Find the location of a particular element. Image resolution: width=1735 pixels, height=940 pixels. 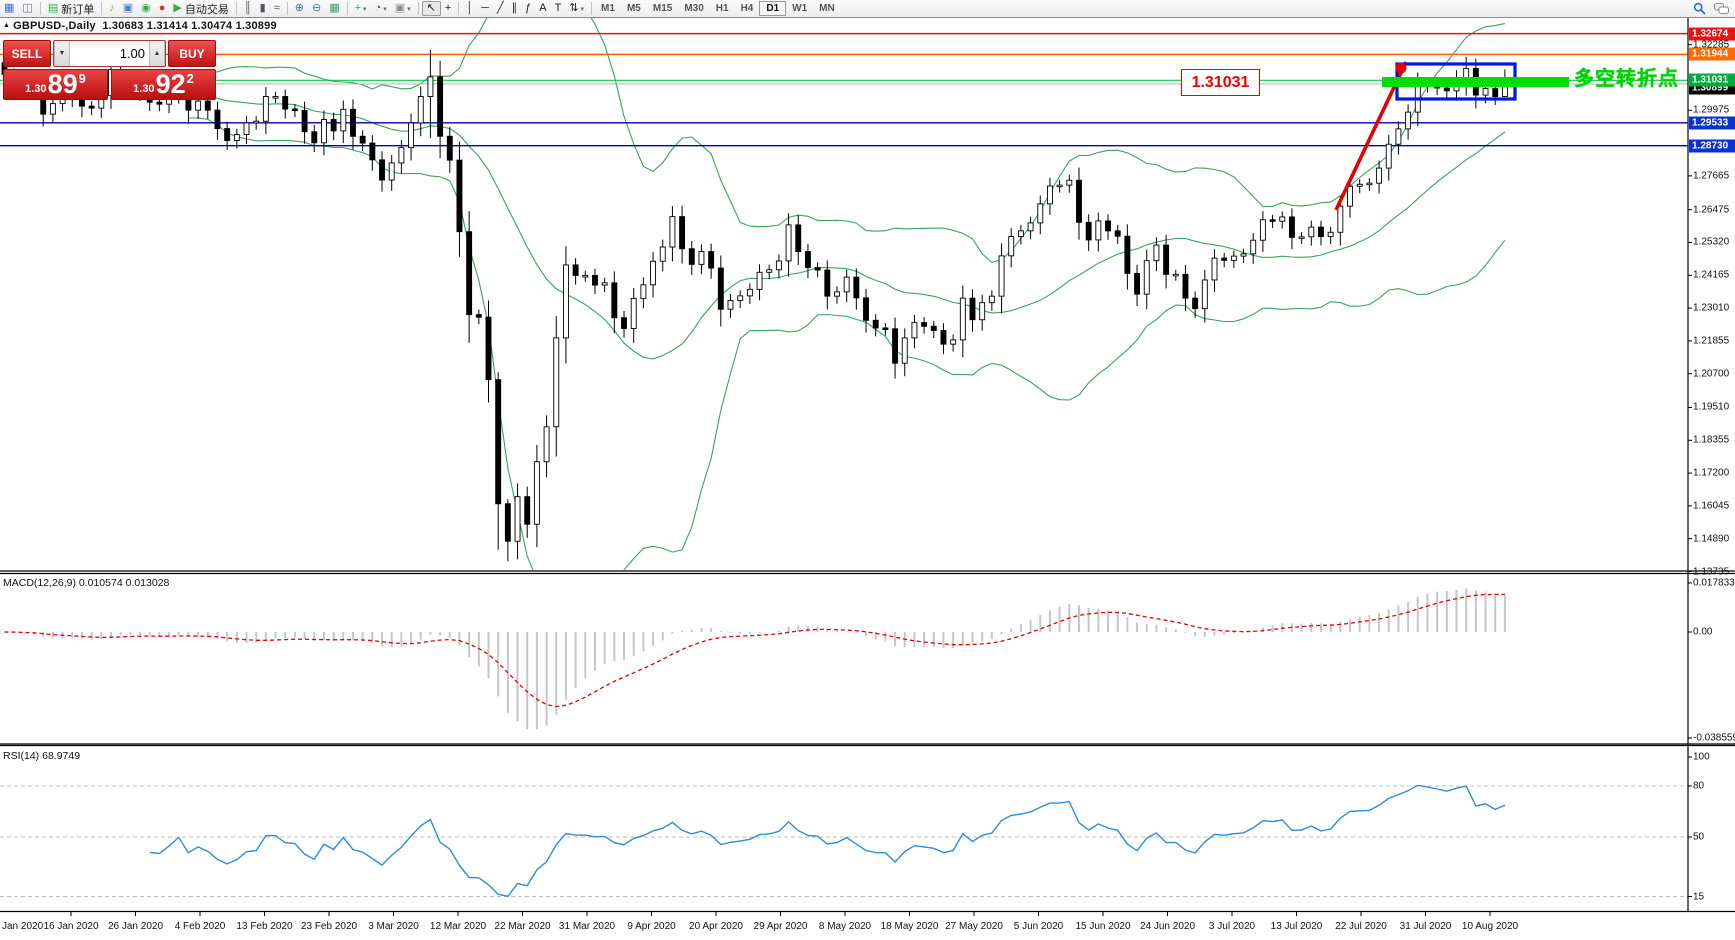

date-tick-label: 10 Aug 2020 is located at coordinates (1490, 926).